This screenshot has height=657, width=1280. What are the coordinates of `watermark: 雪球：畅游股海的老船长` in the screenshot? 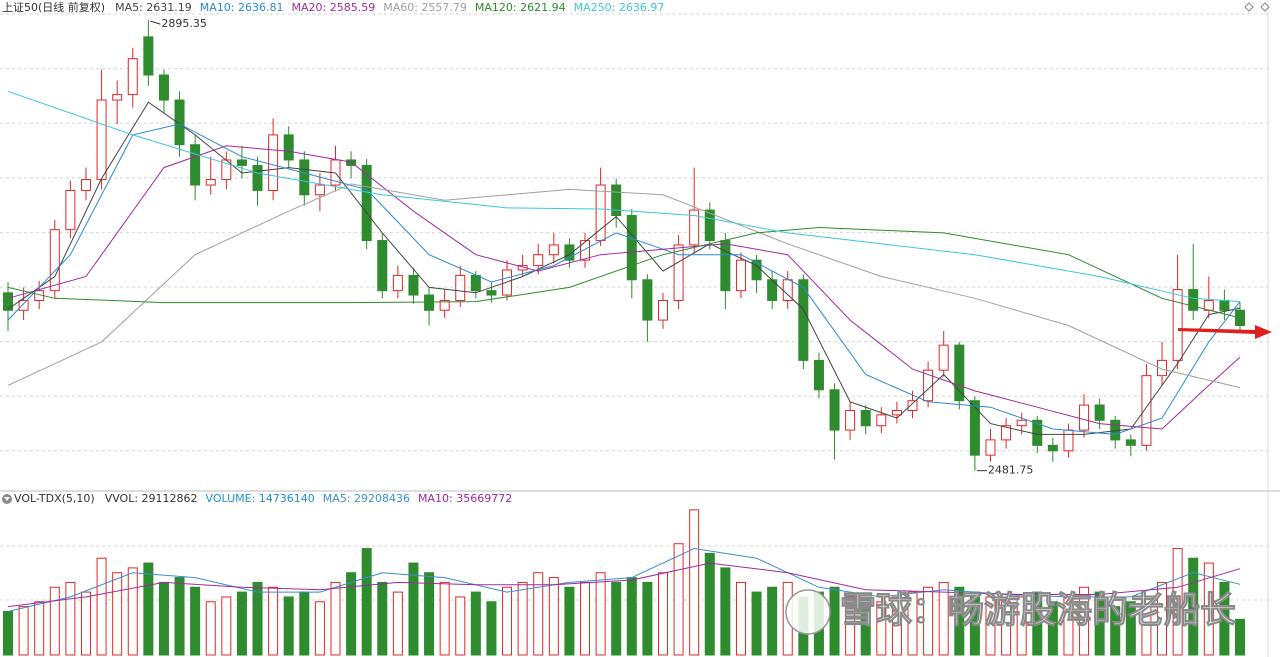 It's located at (1038, 610).